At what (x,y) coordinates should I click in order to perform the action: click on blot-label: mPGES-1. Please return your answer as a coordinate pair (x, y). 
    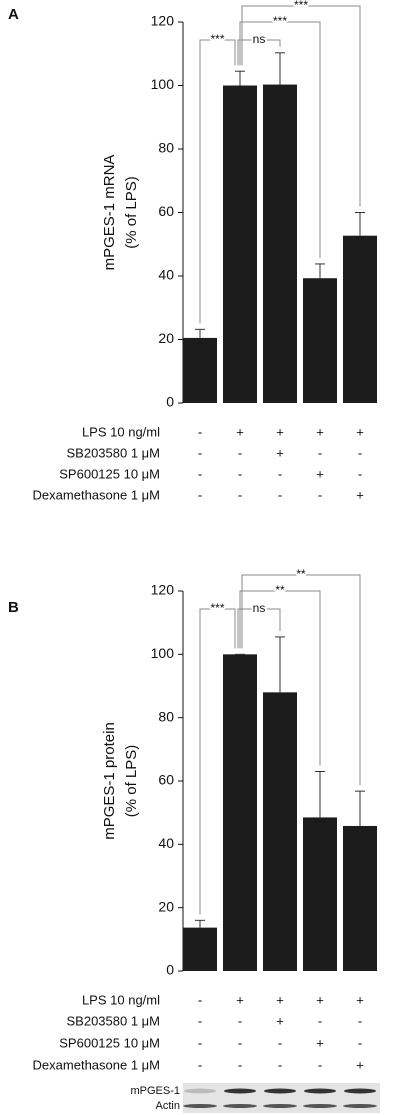
    Looking at the image, I should click on (155, 1091).